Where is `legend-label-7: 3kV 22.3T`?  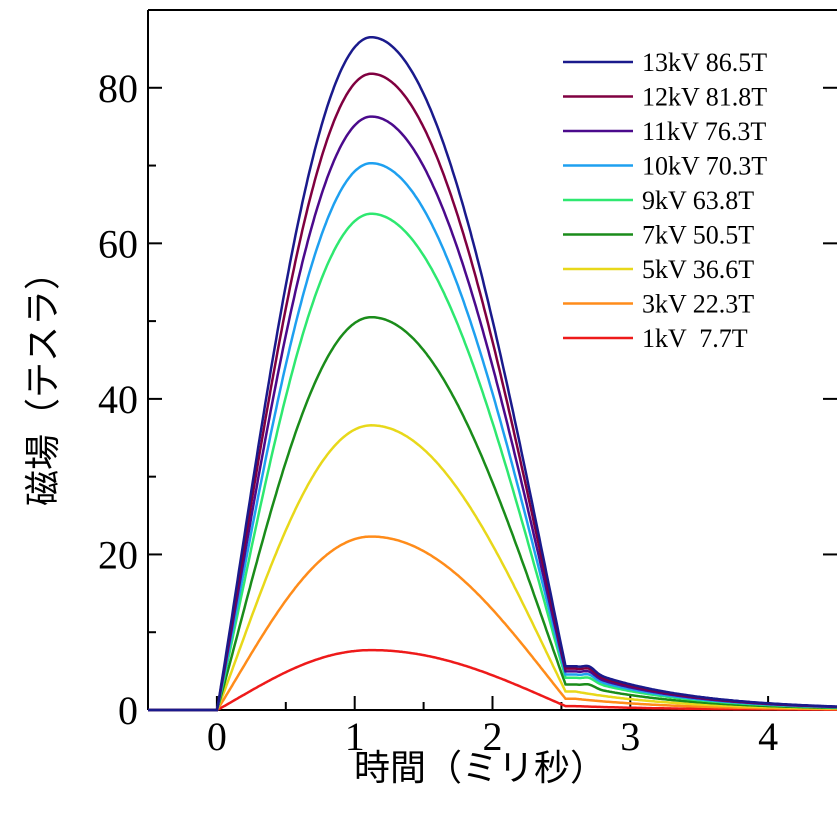
legend-label-7: 3kV 22.3T is located at coordinates (698, 304).